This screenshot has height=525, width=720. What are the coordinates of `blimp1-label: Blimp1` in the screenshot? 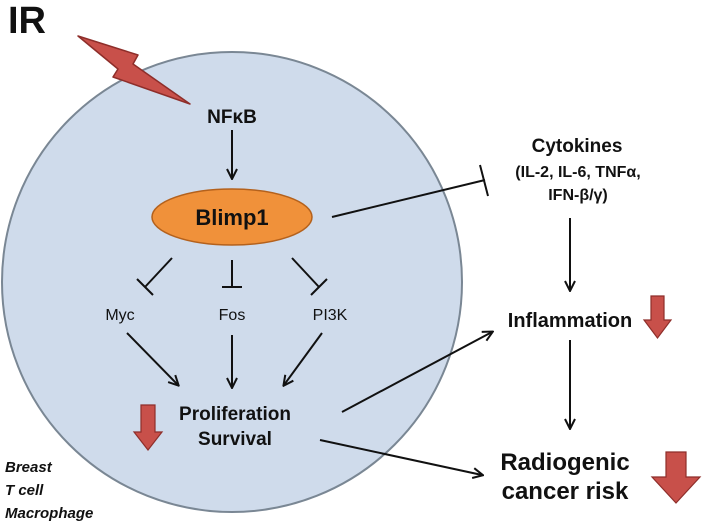 It's located at (231, 217).